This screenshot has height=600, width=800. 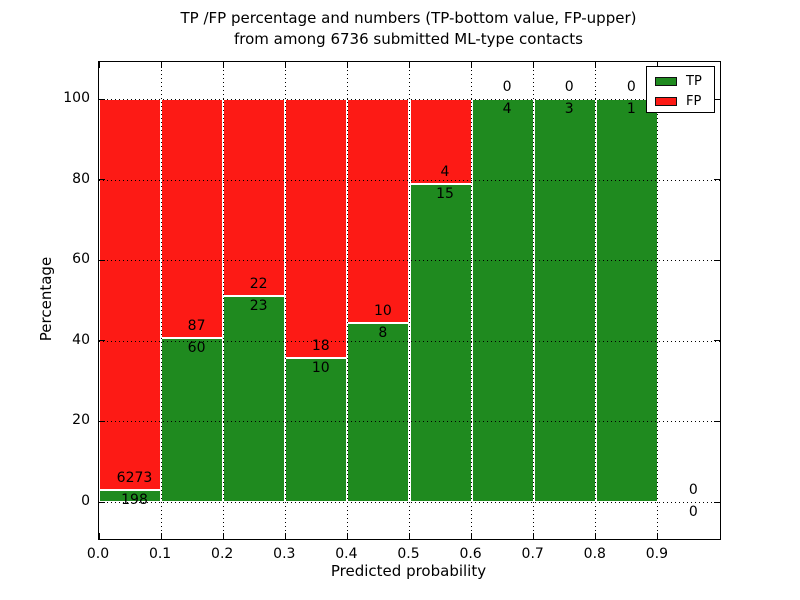 I want to click on bar-count-label-tp: 10, so click(x=320, y=368).